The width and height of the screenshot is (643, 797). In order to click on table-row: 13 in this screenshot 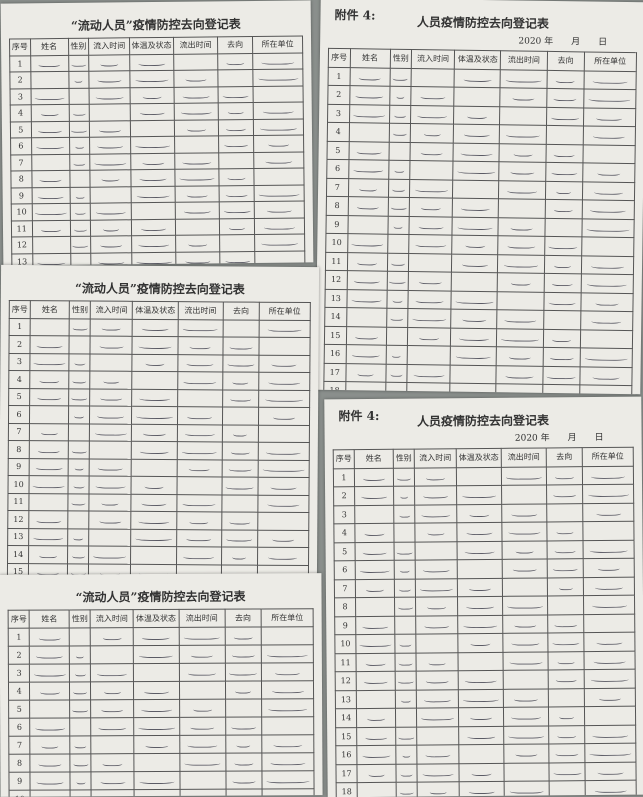, I will do `click(158, 257)`.